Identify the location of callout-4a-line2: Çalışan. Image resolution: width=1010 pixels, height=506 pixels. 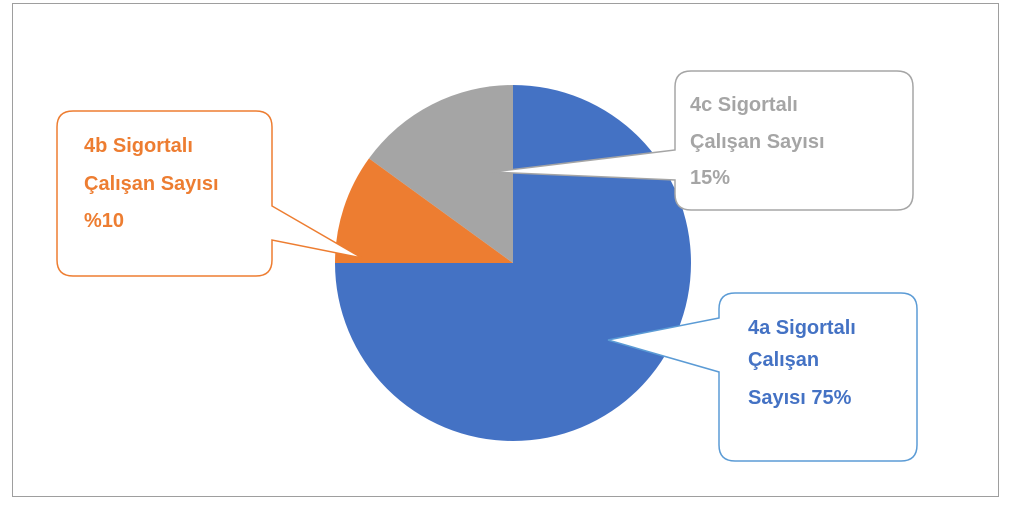
(783, 360).